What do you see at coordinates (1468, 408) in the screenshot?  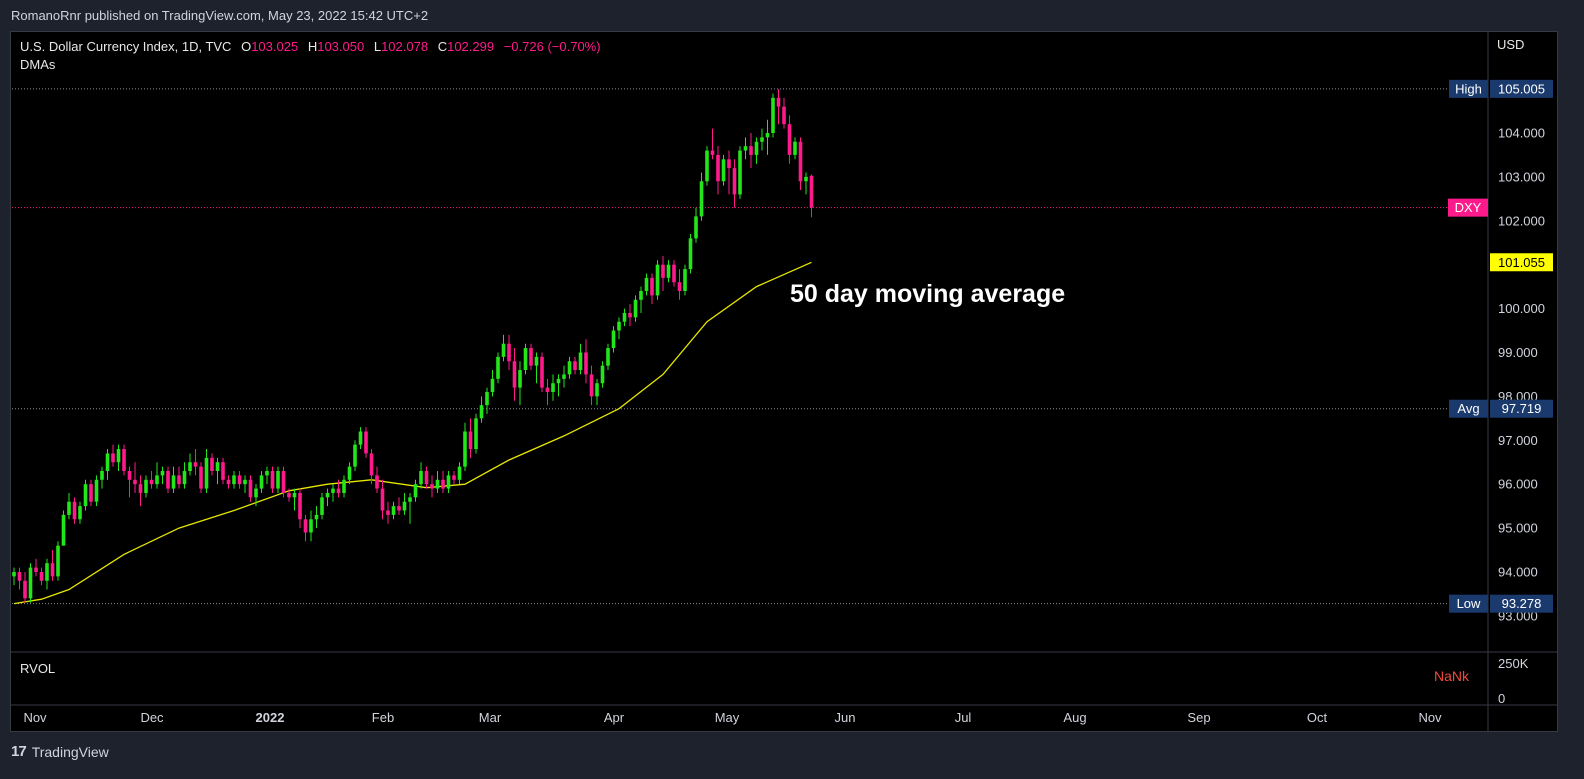 I see `level-name-avg: Avg` at bounding box center [1468, 408].